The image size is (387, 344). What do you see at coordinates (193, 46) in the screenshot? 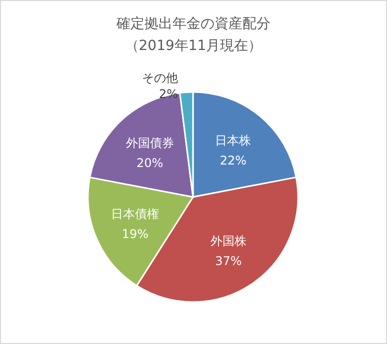
I see `subtitle: （2019年11月現在）` at bounding box center [193, 46].